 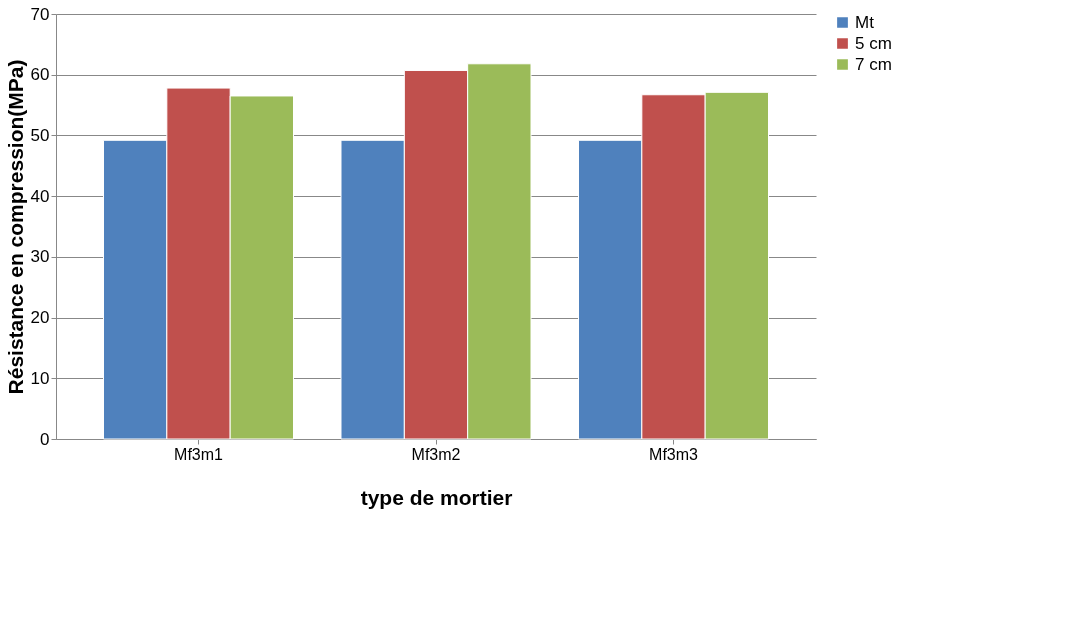 I want to click on legend-label: Mt, so click(x=865, y=22).